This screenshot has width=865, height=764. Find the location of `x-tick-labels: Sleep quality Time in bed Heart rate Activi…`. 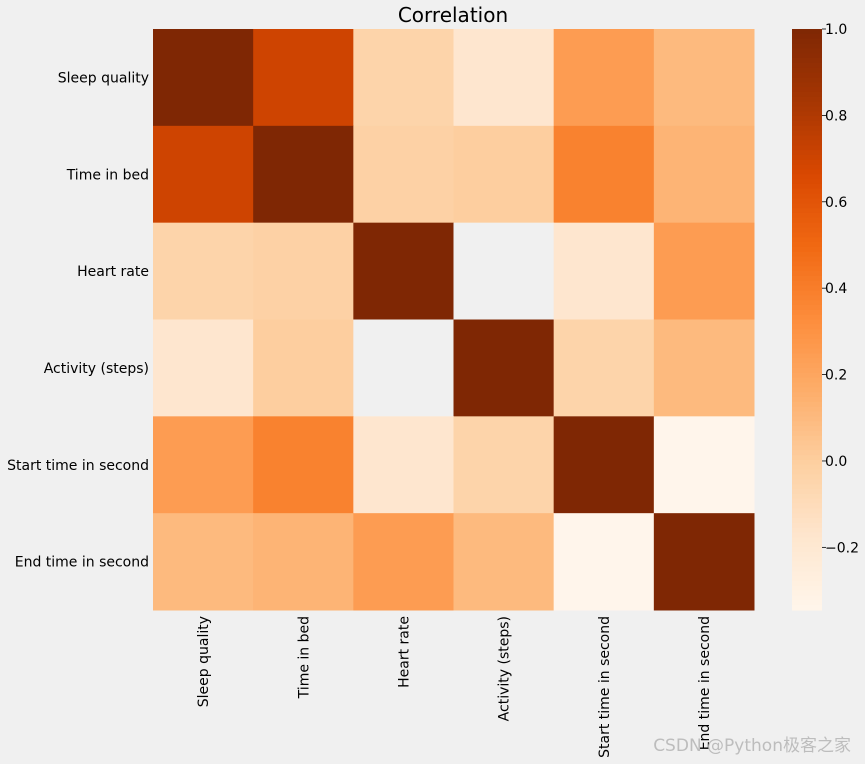

x-tick-labels: Sleep quality Time in bed Heart rate Activi… is located at coordinates (454, 687).